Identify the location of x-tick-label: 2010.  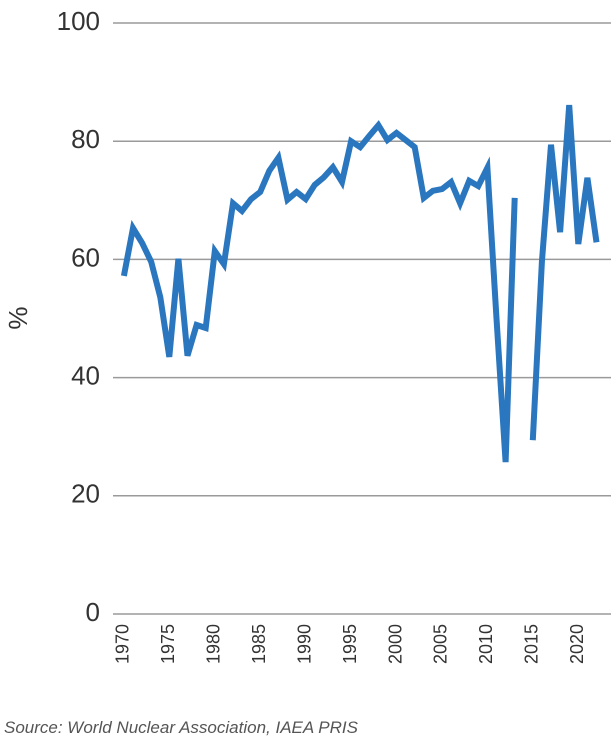
(486, 644).